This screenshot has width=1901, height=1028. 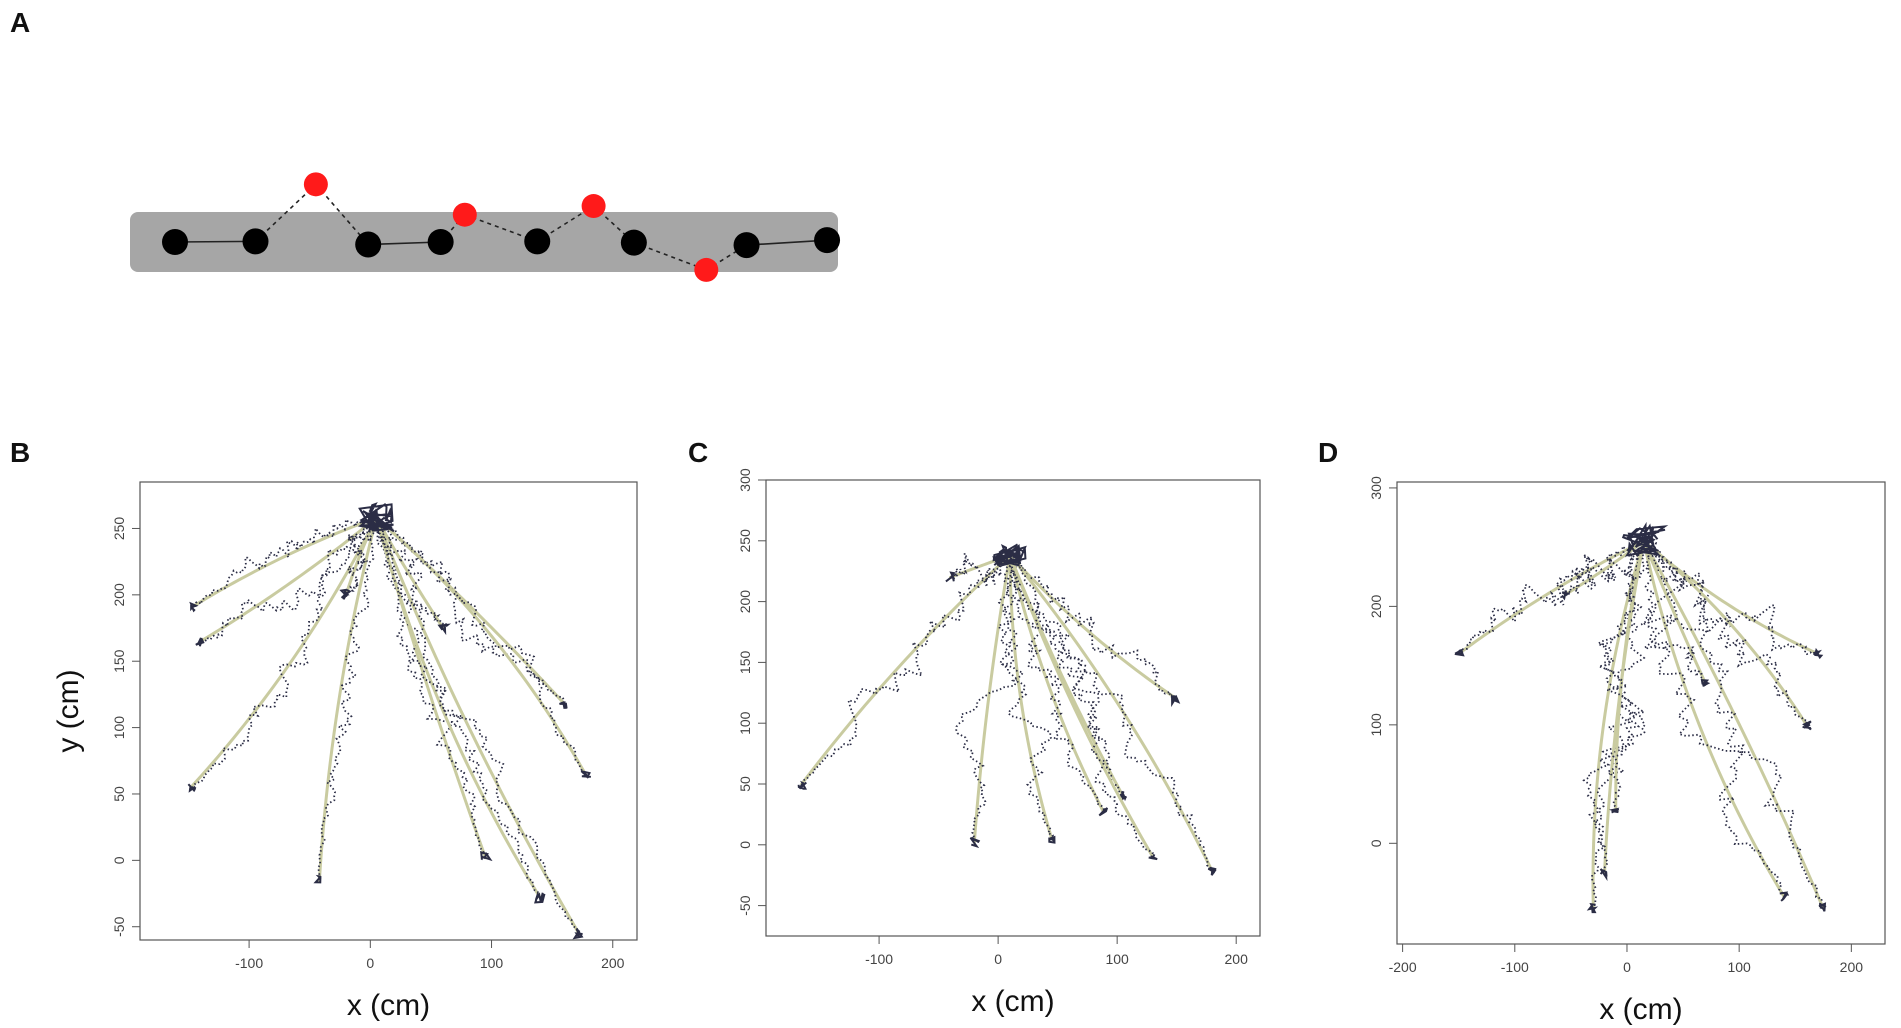 What do you see at coordinates (20, 22) in the screenshot?
I see `panel-a-letter: A` at bounding box center [20, 22].